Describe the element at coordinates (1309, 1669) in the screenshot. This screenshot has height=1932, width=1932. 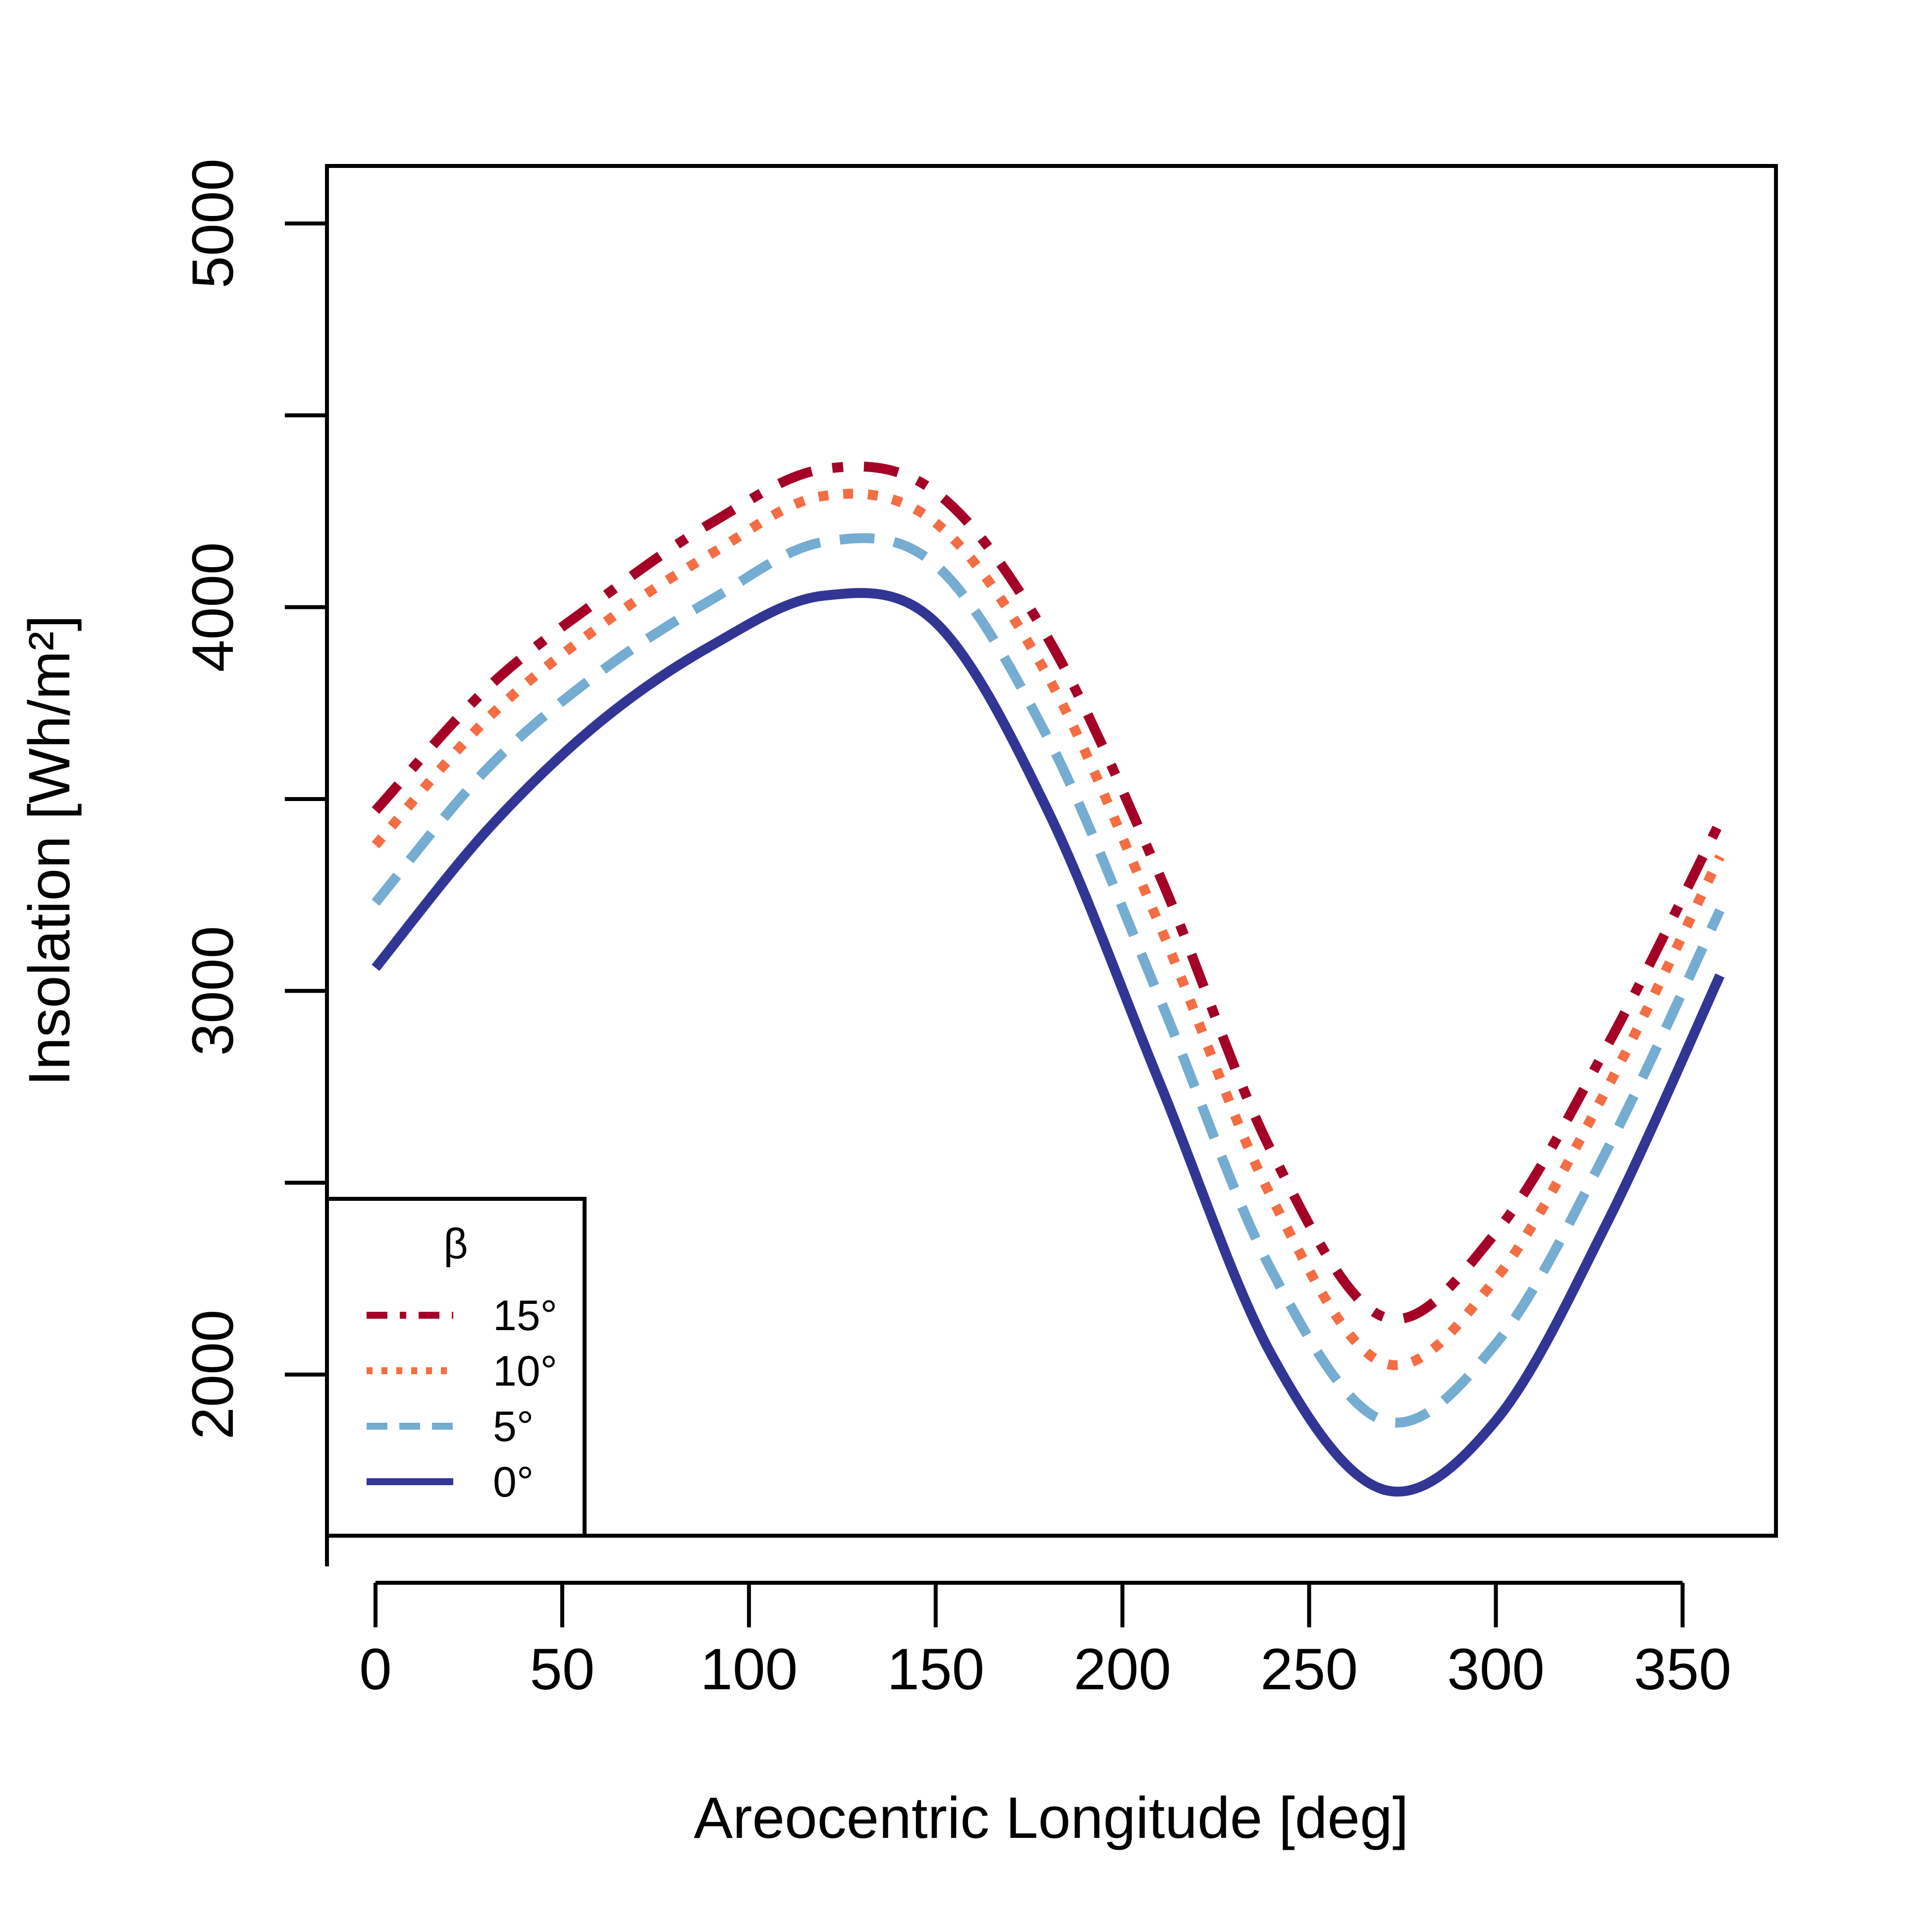
I see `x-tick-label: 250` at that location.